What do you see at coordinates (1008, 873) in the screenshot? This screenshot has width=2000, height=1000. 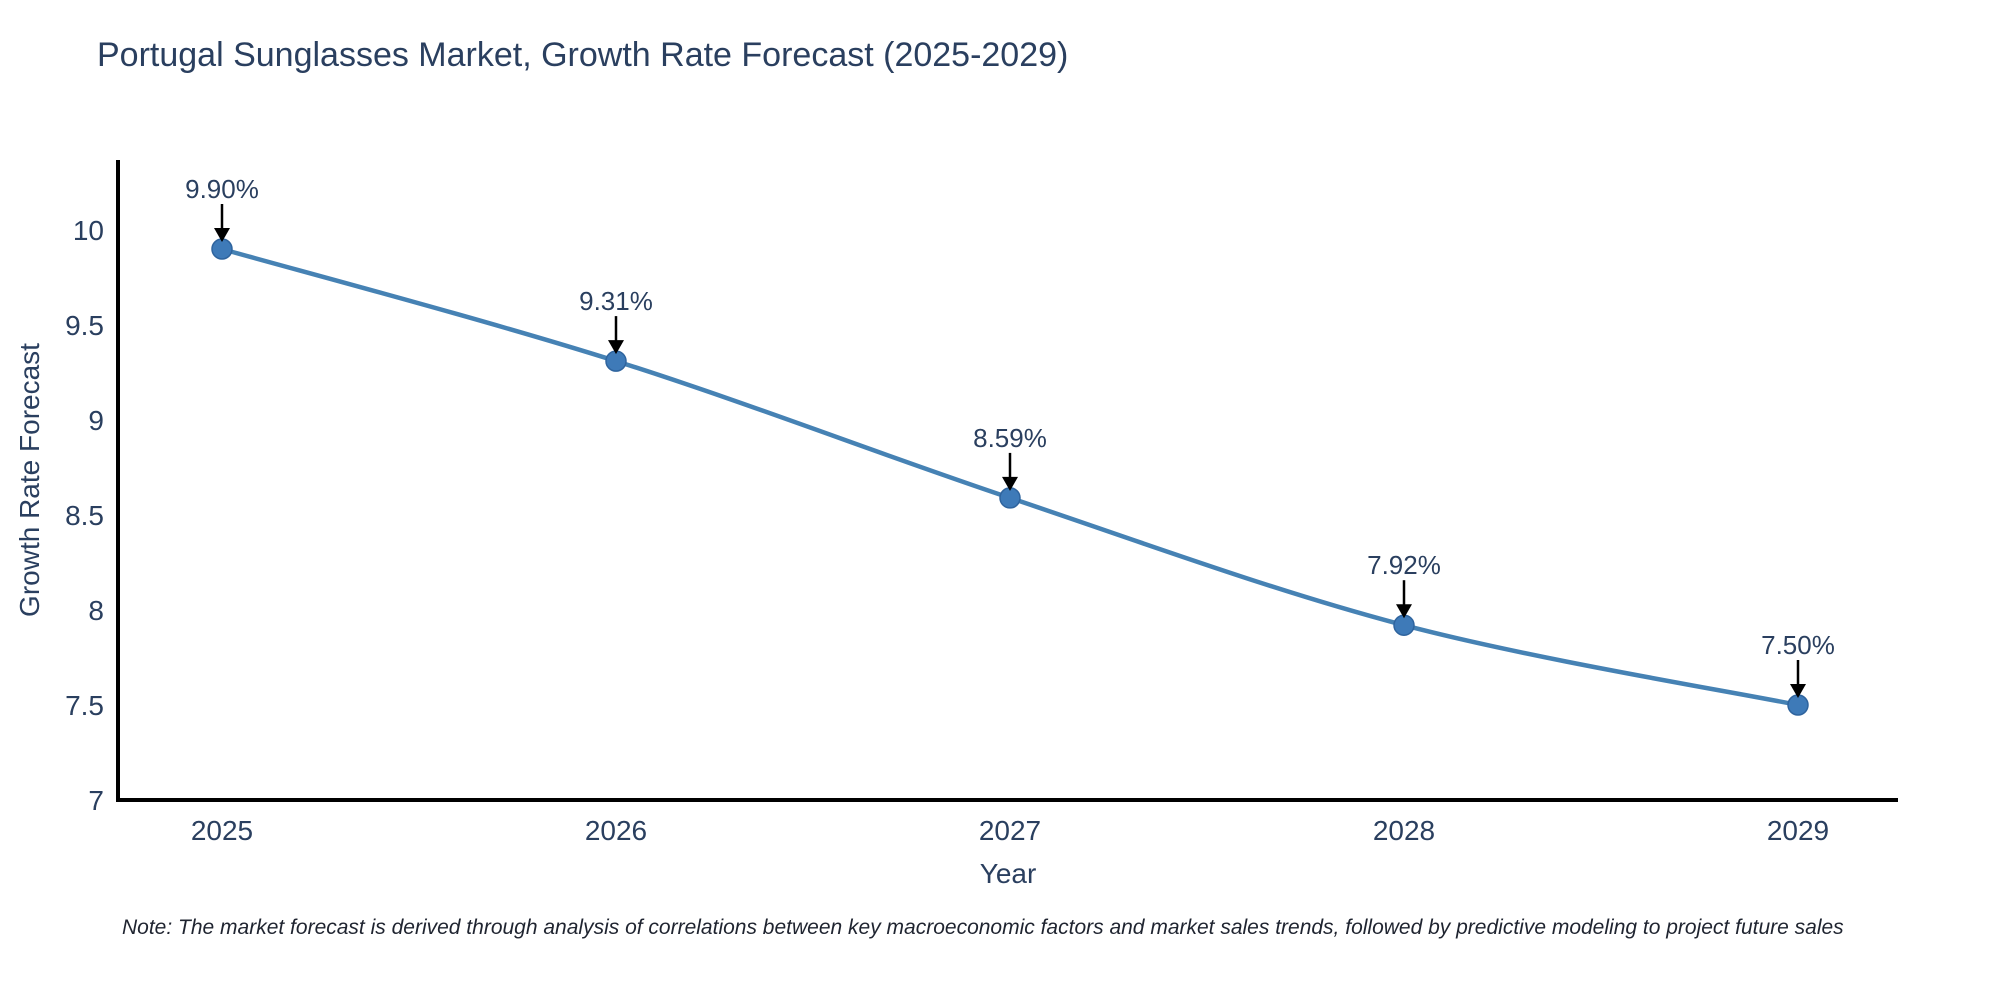 I see `x-axis-title: Year` at bounding box center [1008, 873].